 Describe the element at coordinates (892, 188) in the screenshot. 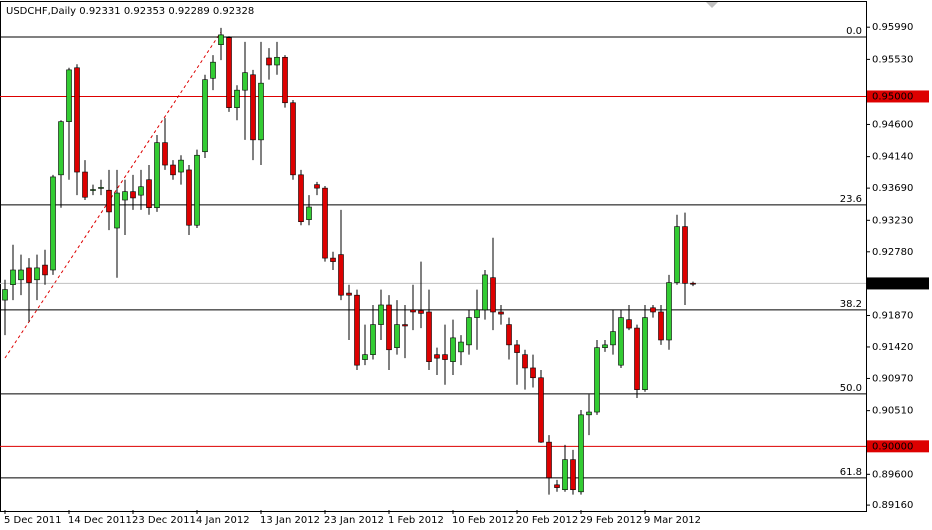

I see `y-tick-label: 0.93690` at that location.